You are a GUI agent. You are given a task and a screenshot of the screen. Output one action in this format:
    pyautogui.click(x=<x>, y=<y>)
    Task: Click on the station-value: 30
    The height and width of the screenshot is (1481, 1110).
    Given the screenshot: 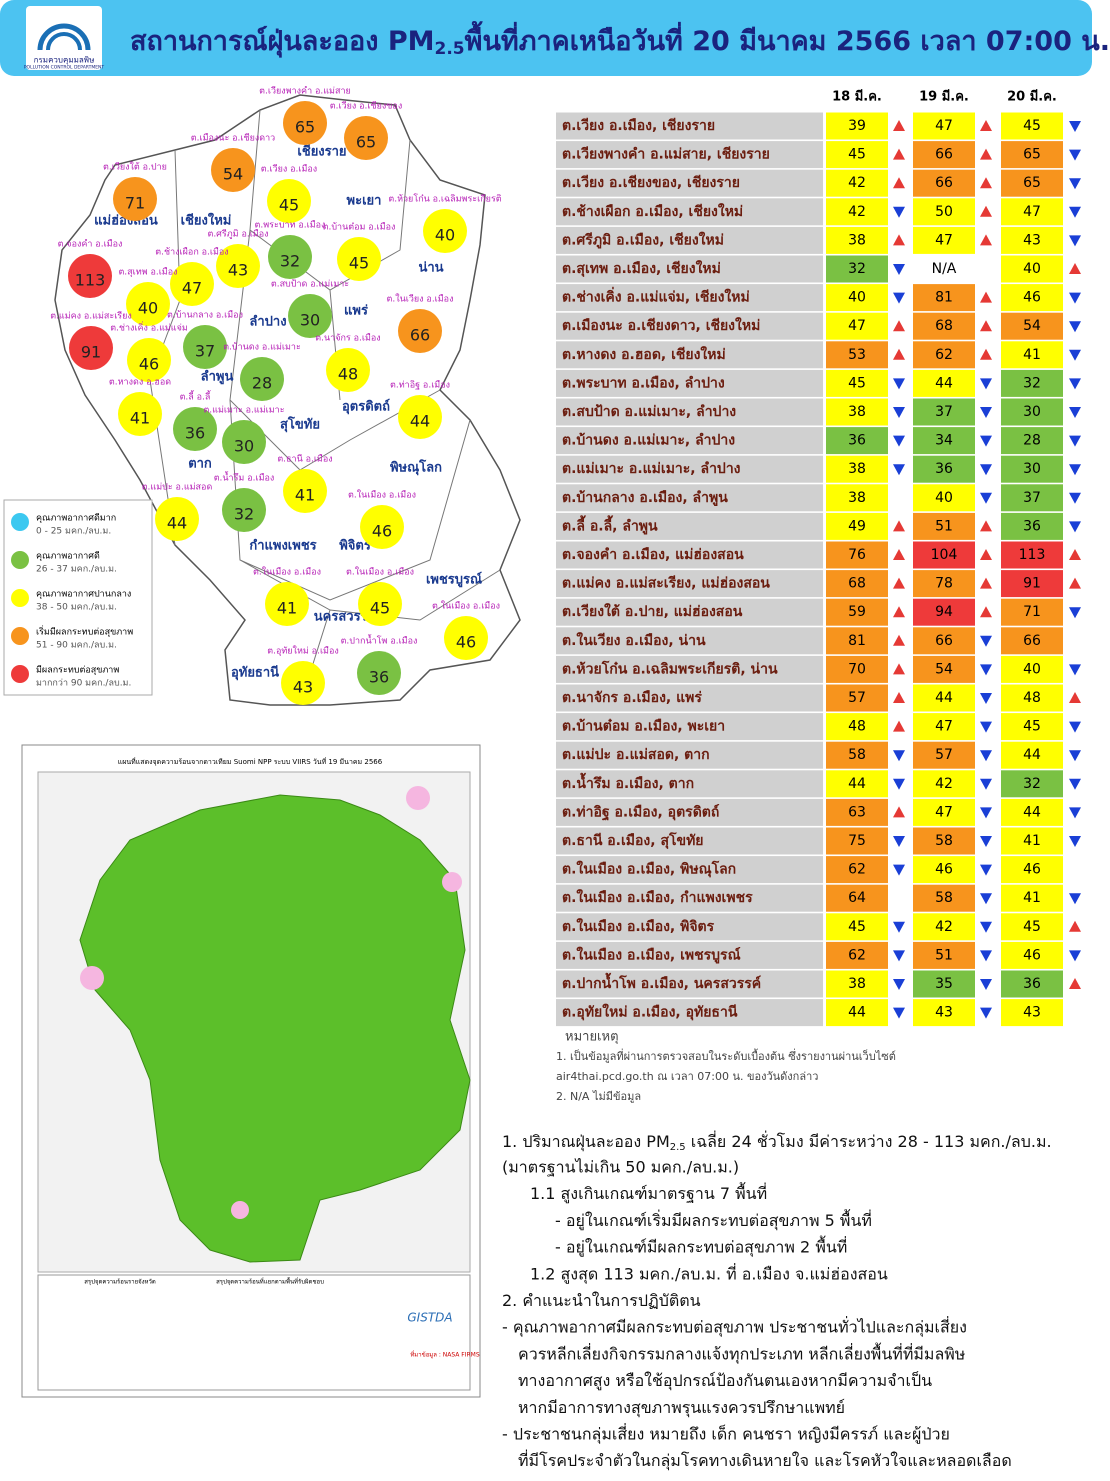 What is the action you would take?
    pyautogui.click(x=310, y=320)
    